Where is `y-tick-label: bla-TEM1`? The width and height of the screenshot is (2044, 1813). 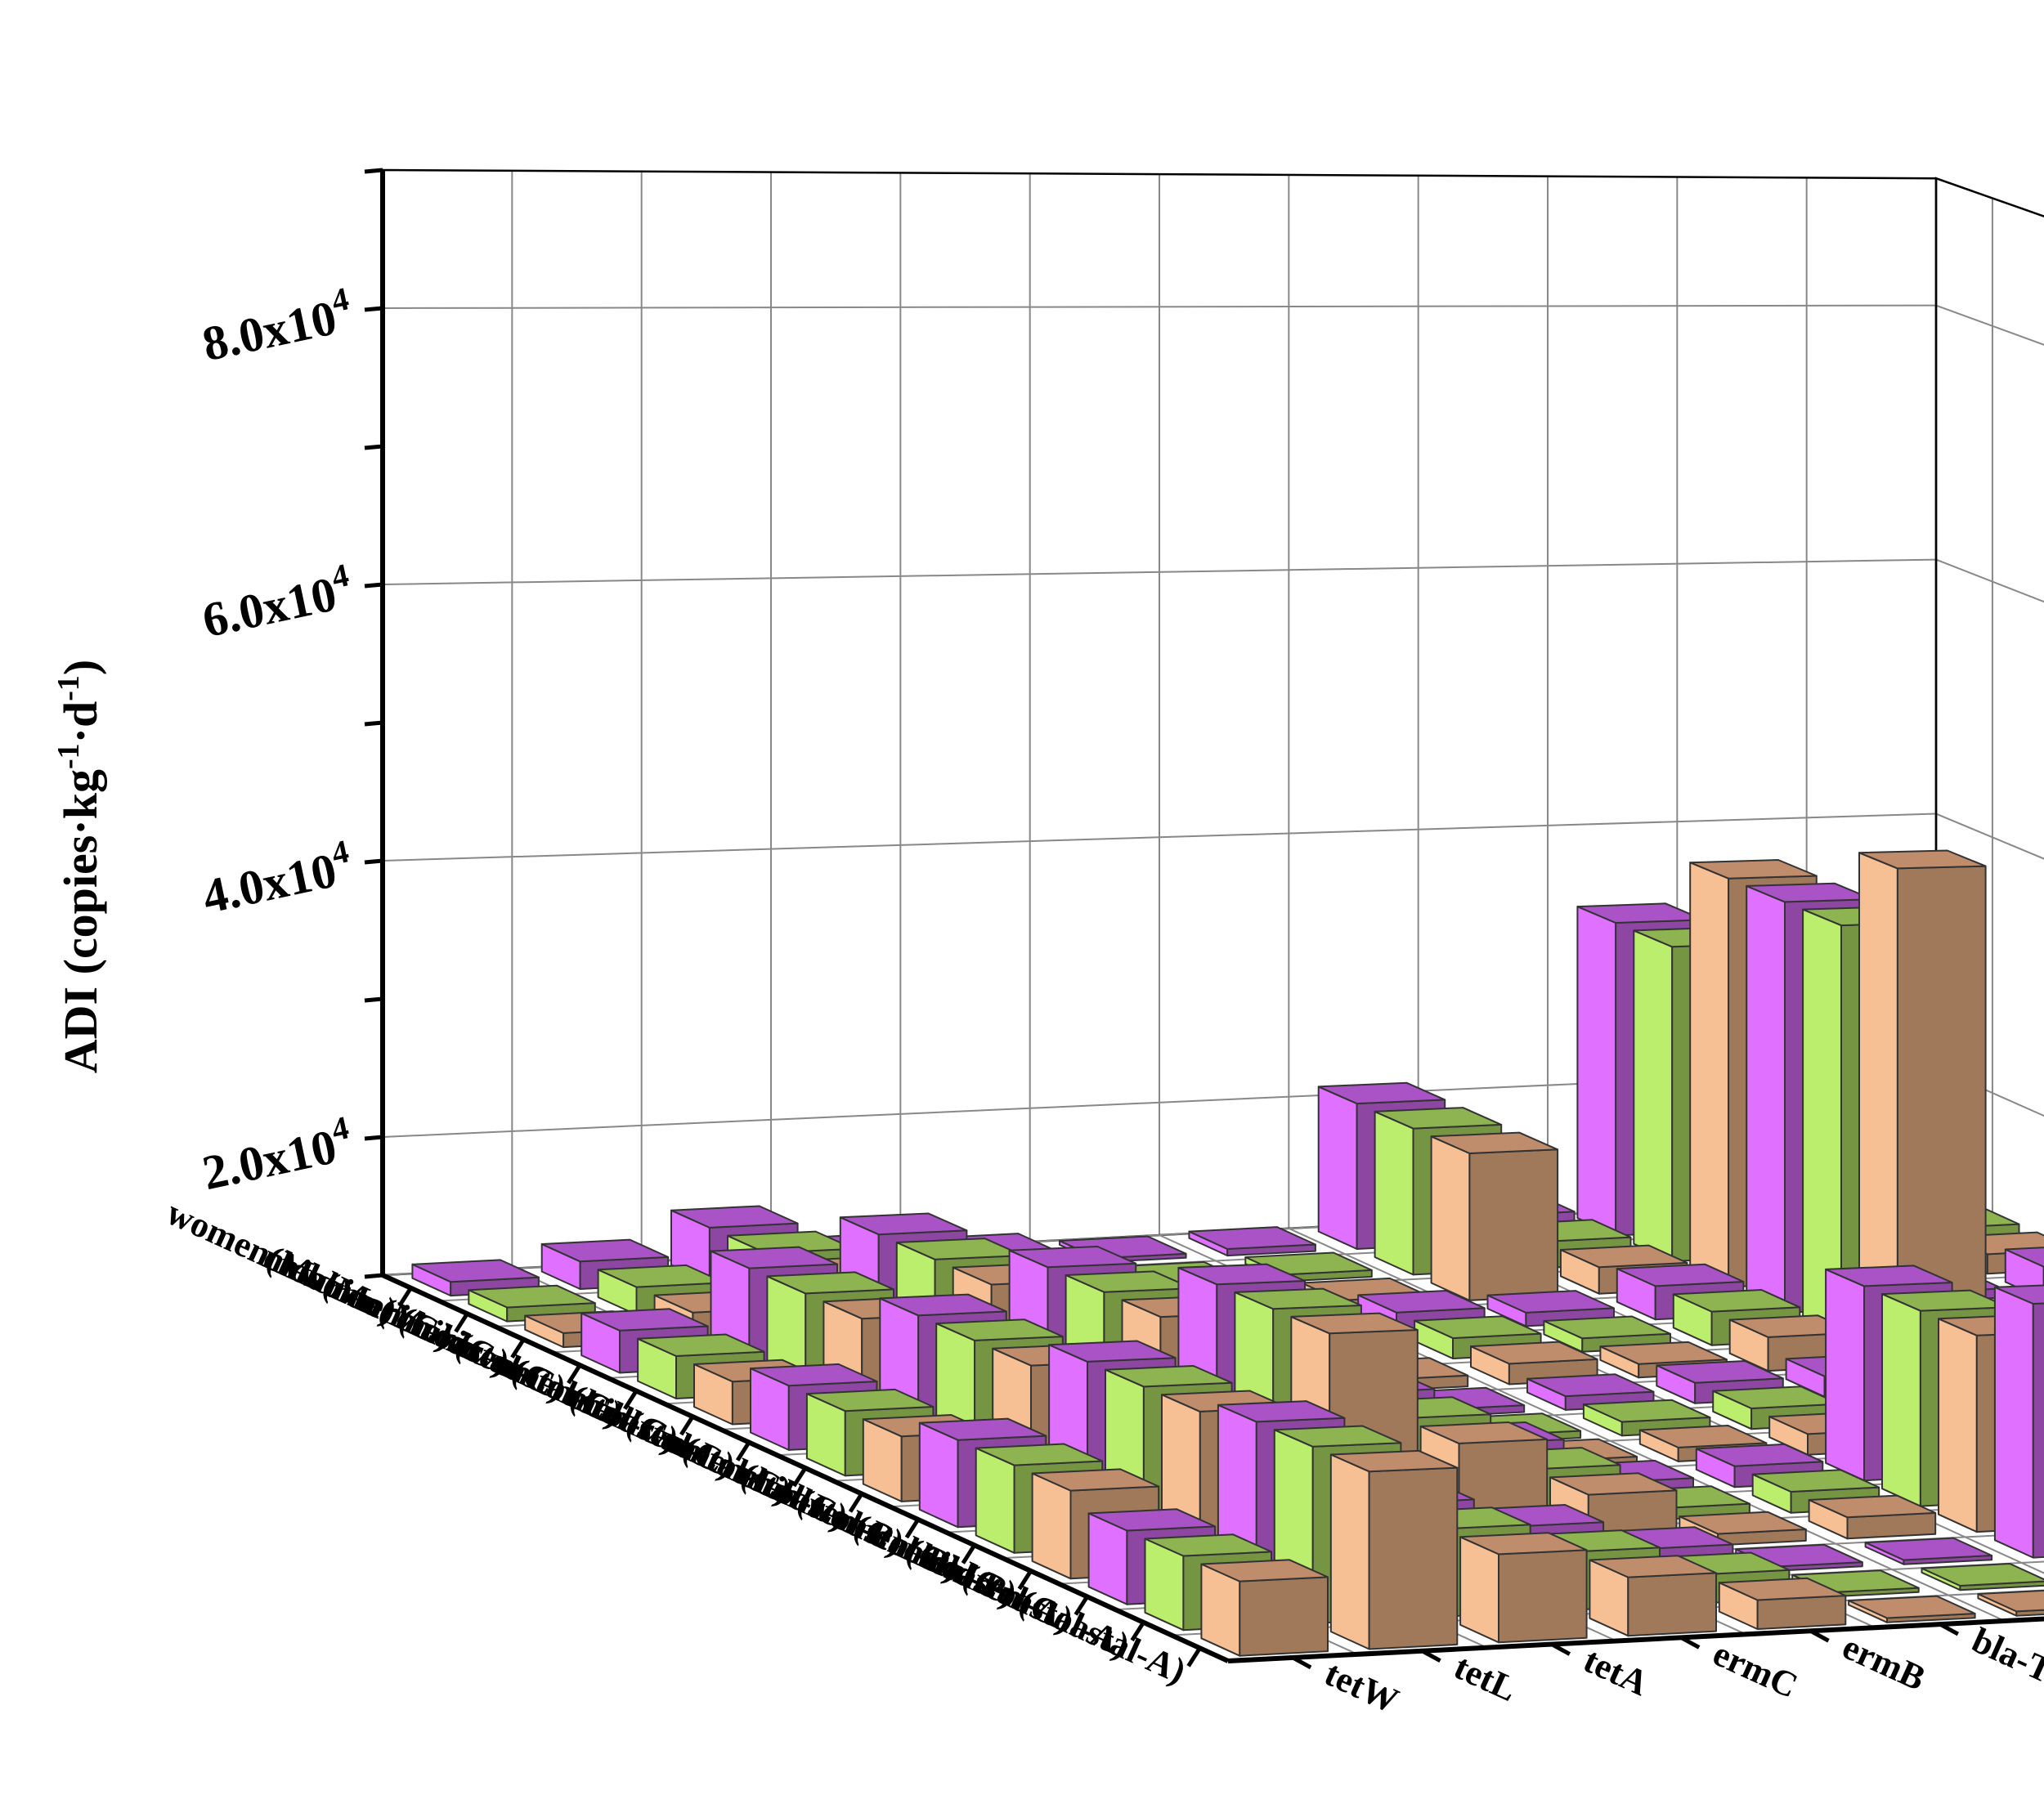
y-tick-label: bla-TEM1 is located at coordinates (2005, 1671).